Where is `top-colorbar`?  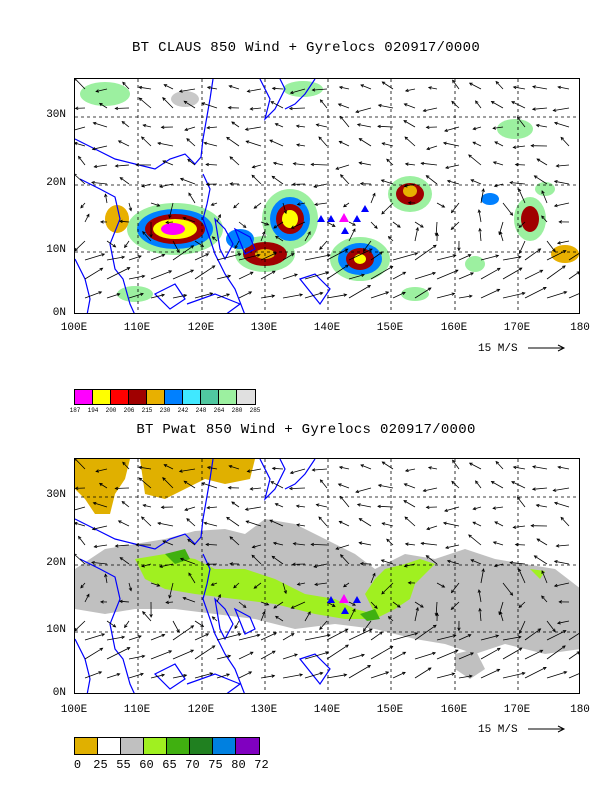 top-colorbar is located at coordinates (165, 397).